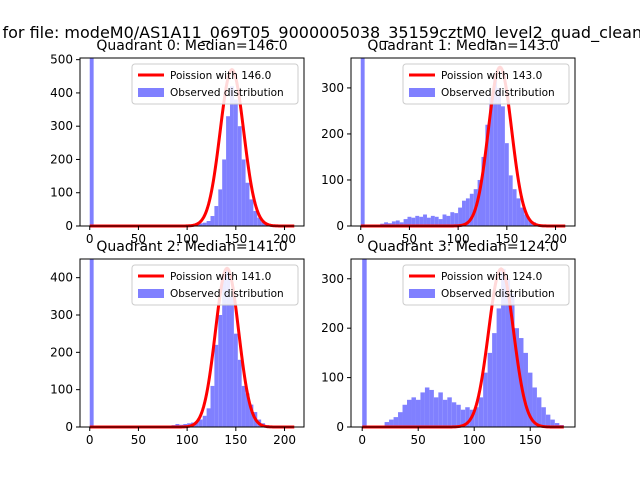 This screenshot has height=480, width=640. I want to click on legend-box, so click(215, 285).